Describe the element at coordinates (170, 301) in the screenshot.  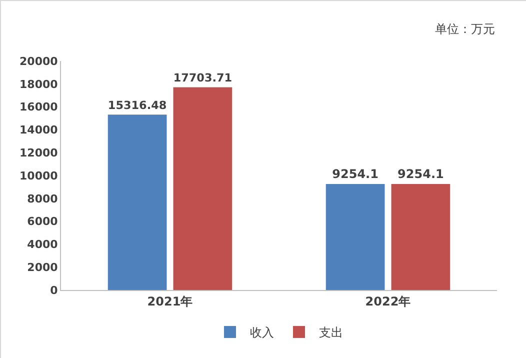
I see `x-tick-label: 2021年` at that location.